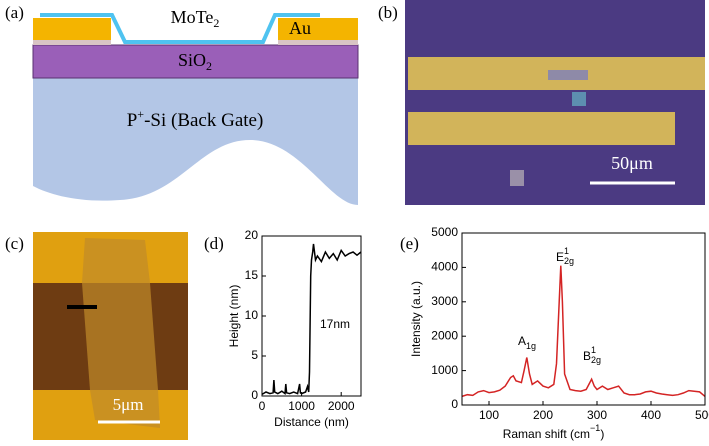  What do you see at coordinates (489, 415) in the screenshot?
I see `x-tick-label: 100` at bounding box center [489, 415].